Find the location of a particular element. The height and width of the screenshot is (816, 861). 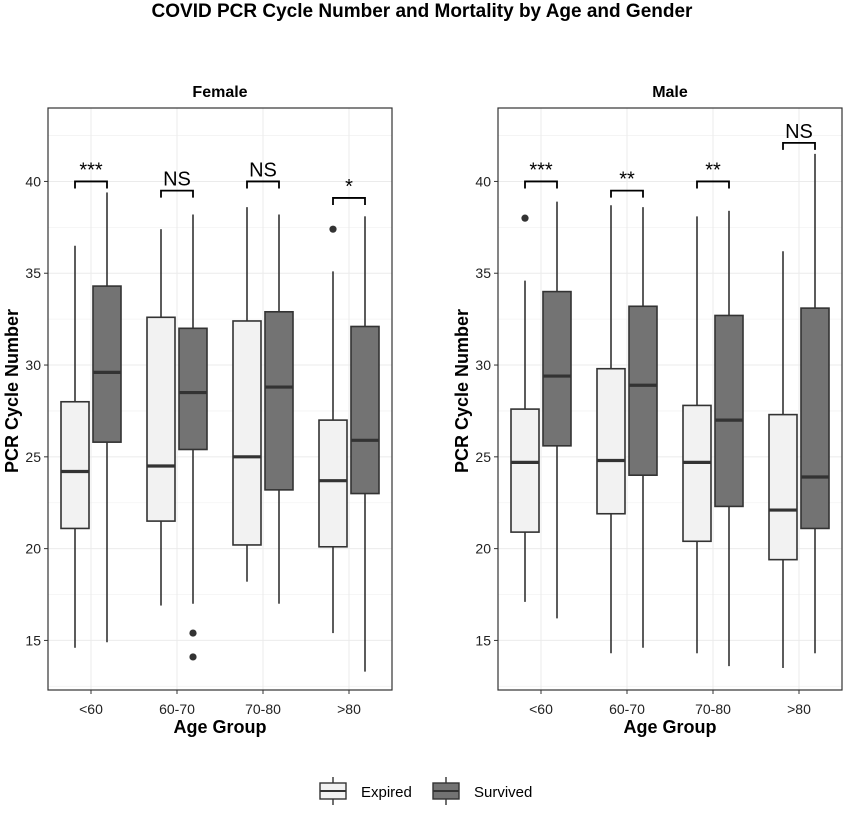

legend-label: Expired is located at coordinates (386, 792).